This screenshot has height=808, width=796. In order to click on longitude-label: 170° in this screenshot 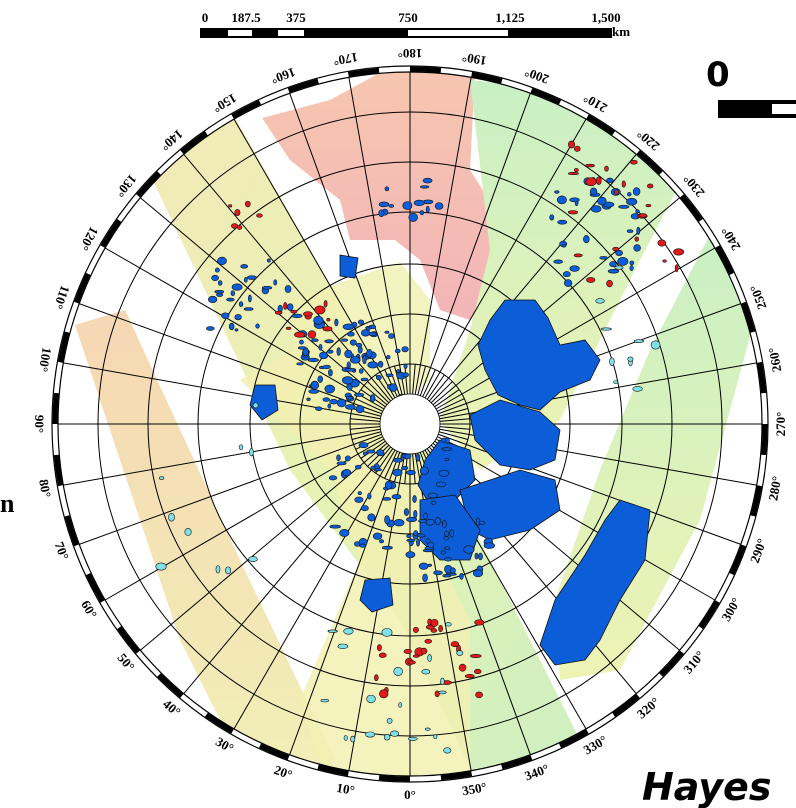, I will do `click(345, 59)`.